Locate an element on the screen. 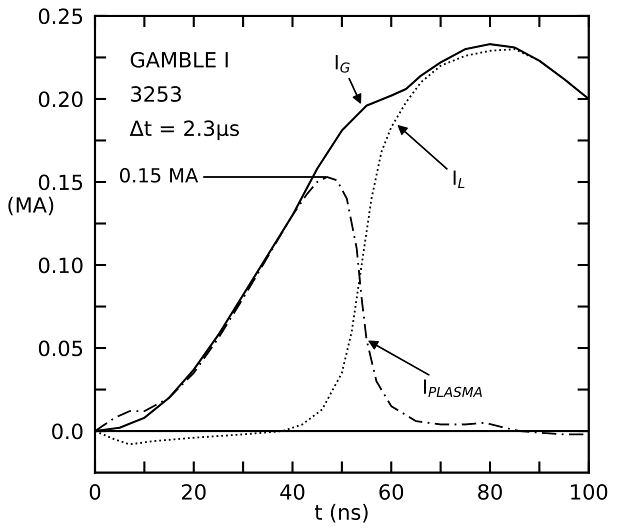  x-tick-label: 0 is located at coordinates (95, 492).